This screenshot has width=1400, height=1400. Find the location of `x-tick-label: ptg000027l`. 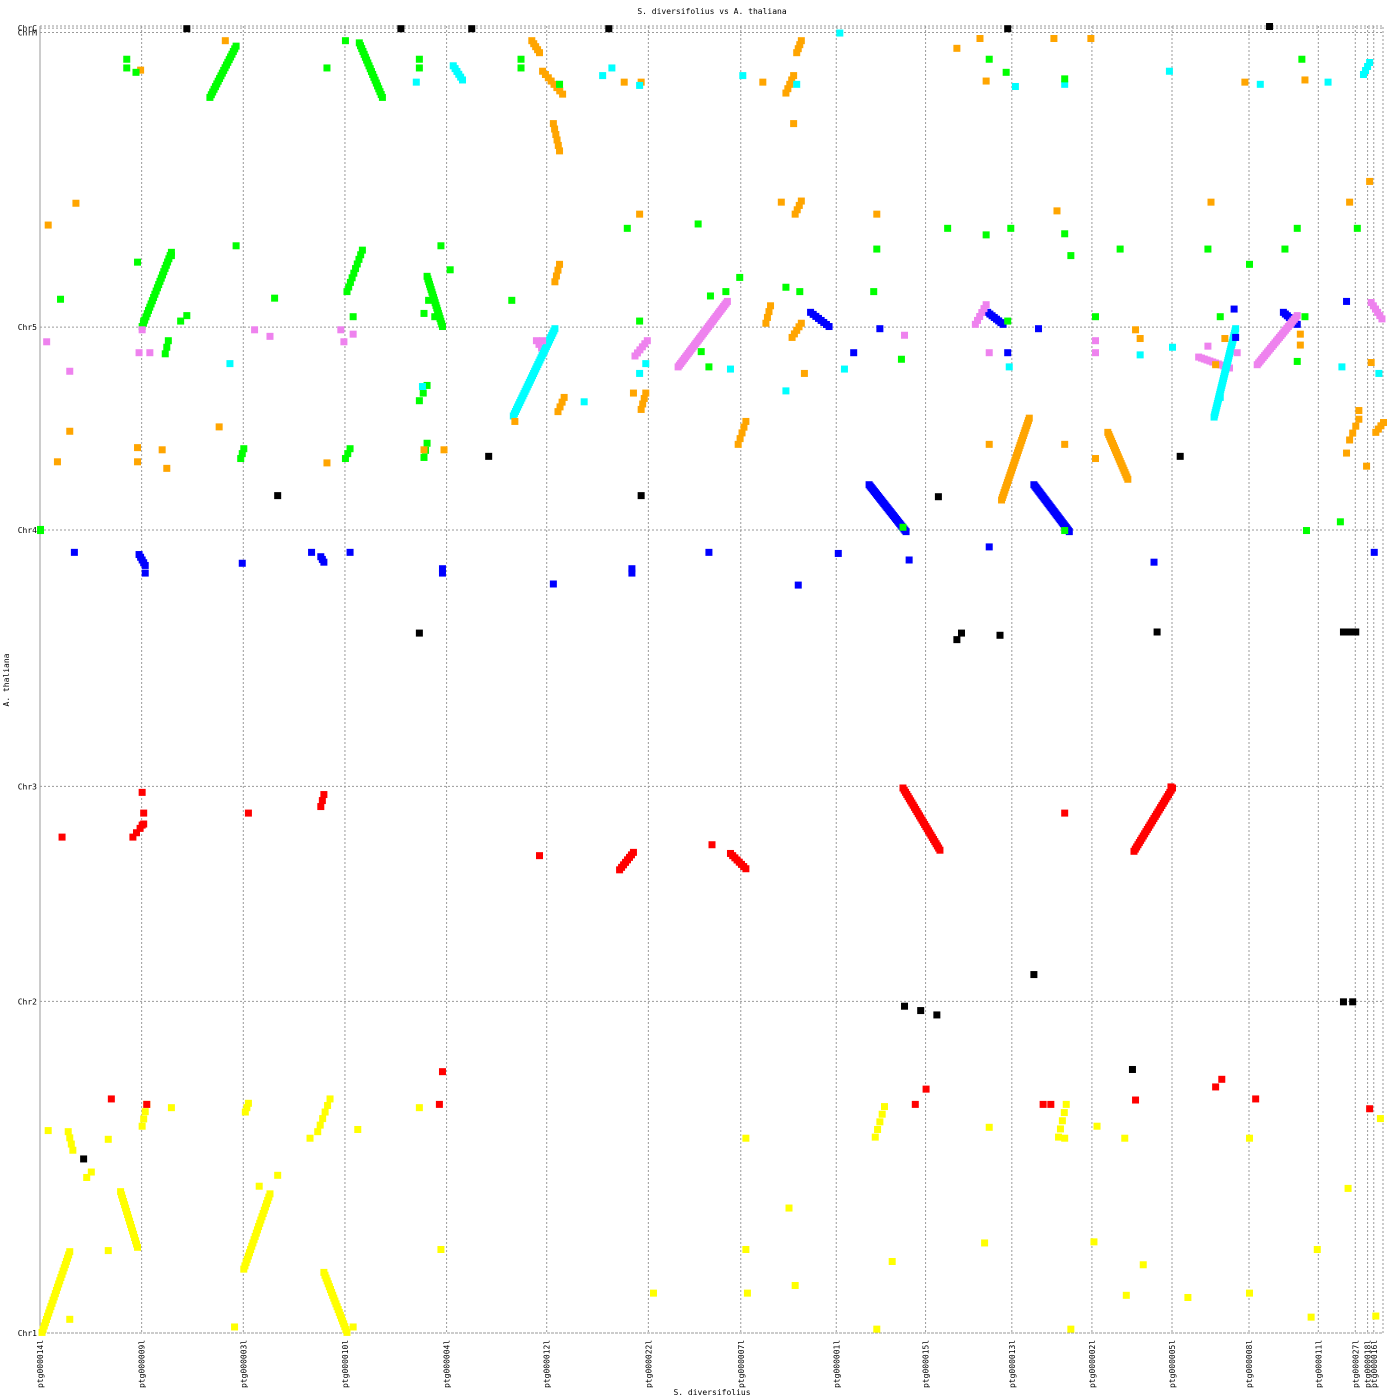

x-tick-label: ptg000027l is located at coordinates (1355, 1364).